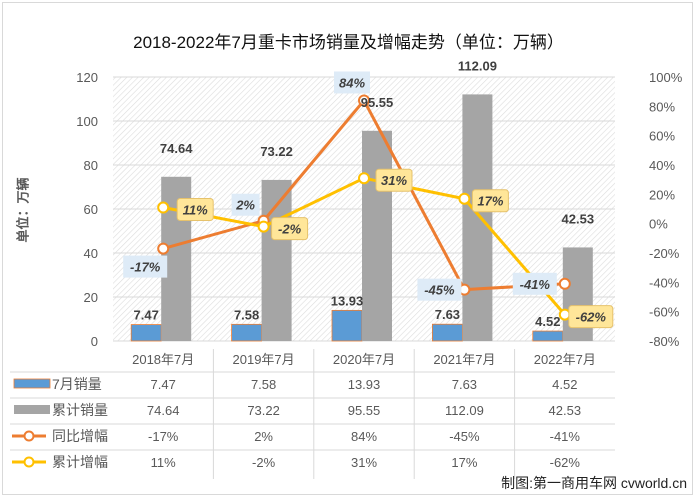 The image size is (697, 499). What do you see at coordinates (664, 253) in the screenshot?
I see `y2-tick-label: -20%` at bounding box center [664, 253].